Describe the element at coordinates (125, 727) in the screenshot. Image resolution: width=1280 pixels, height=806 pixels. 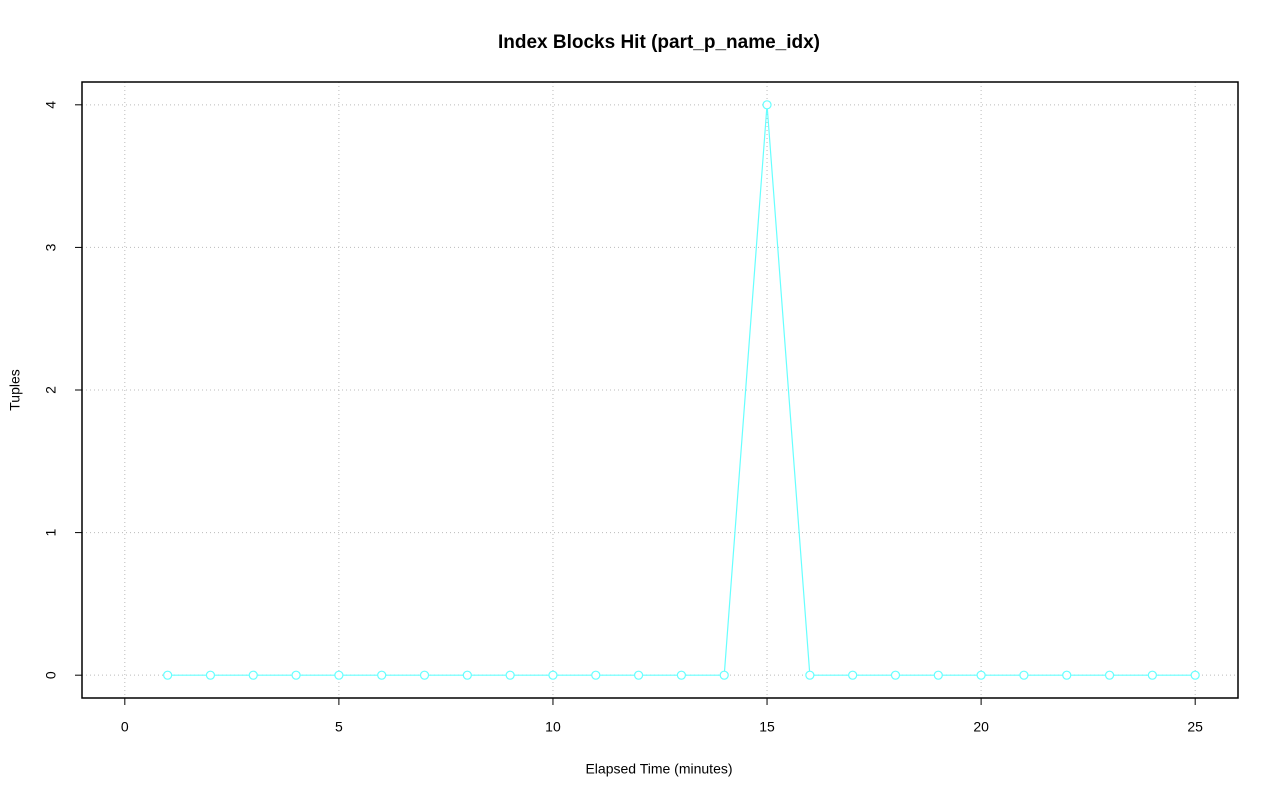
I see `x-tick-label: 0` at that location.